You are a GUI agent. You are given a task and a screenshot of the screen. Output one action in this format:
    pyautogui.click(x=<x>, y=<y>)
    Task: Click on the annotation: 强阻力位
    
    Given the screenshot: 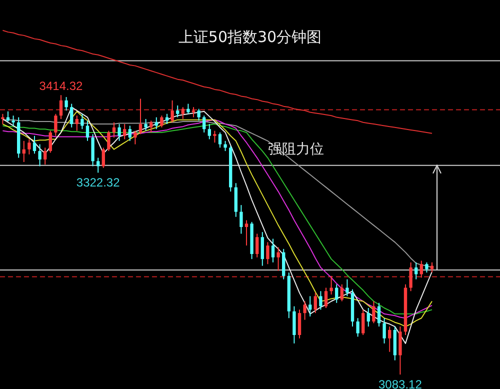 What is the action you would take?
    pyautogui.click(x=296, y=149)
    